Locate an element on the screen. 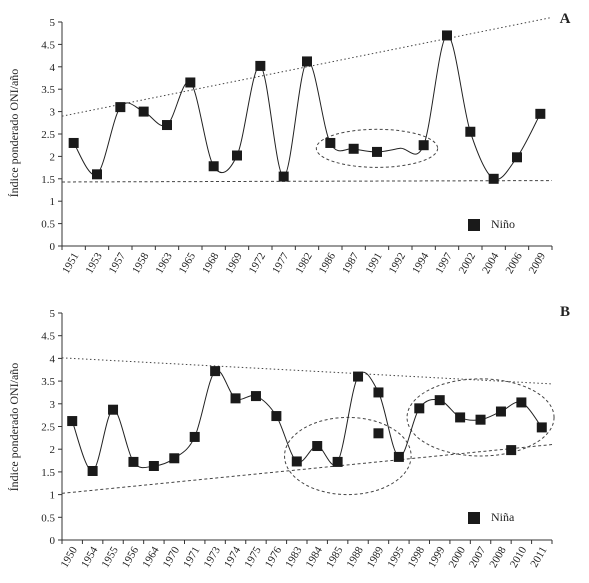 Image resolution: width=589 pixels, height=583 pixels. panel-b-label: B is located at coordinates (565, 312).